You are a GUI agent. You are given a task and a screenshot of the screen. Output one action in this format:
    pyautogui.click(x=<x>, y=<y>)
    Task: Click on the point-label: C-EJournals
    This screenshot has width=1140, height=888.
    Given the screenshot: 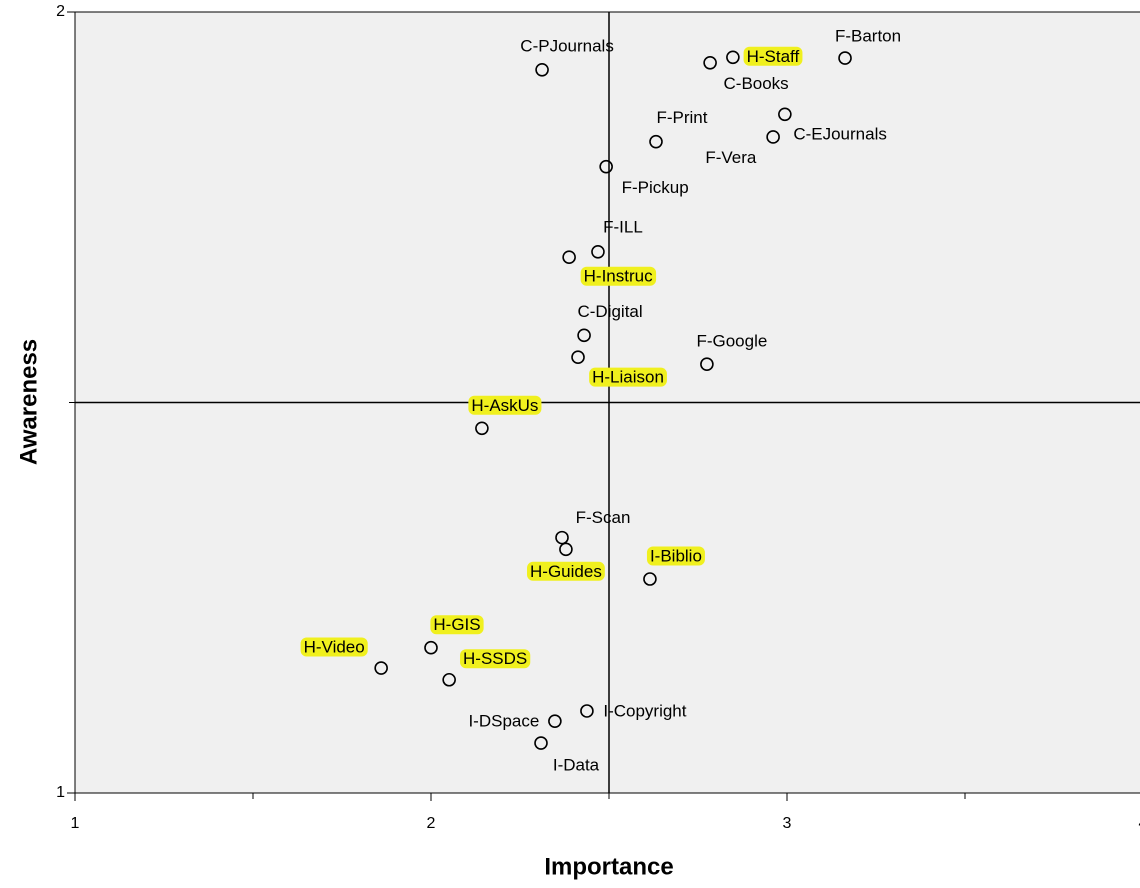 What is the action you would take?
    pyautogui.click(x=840, y=133)
    